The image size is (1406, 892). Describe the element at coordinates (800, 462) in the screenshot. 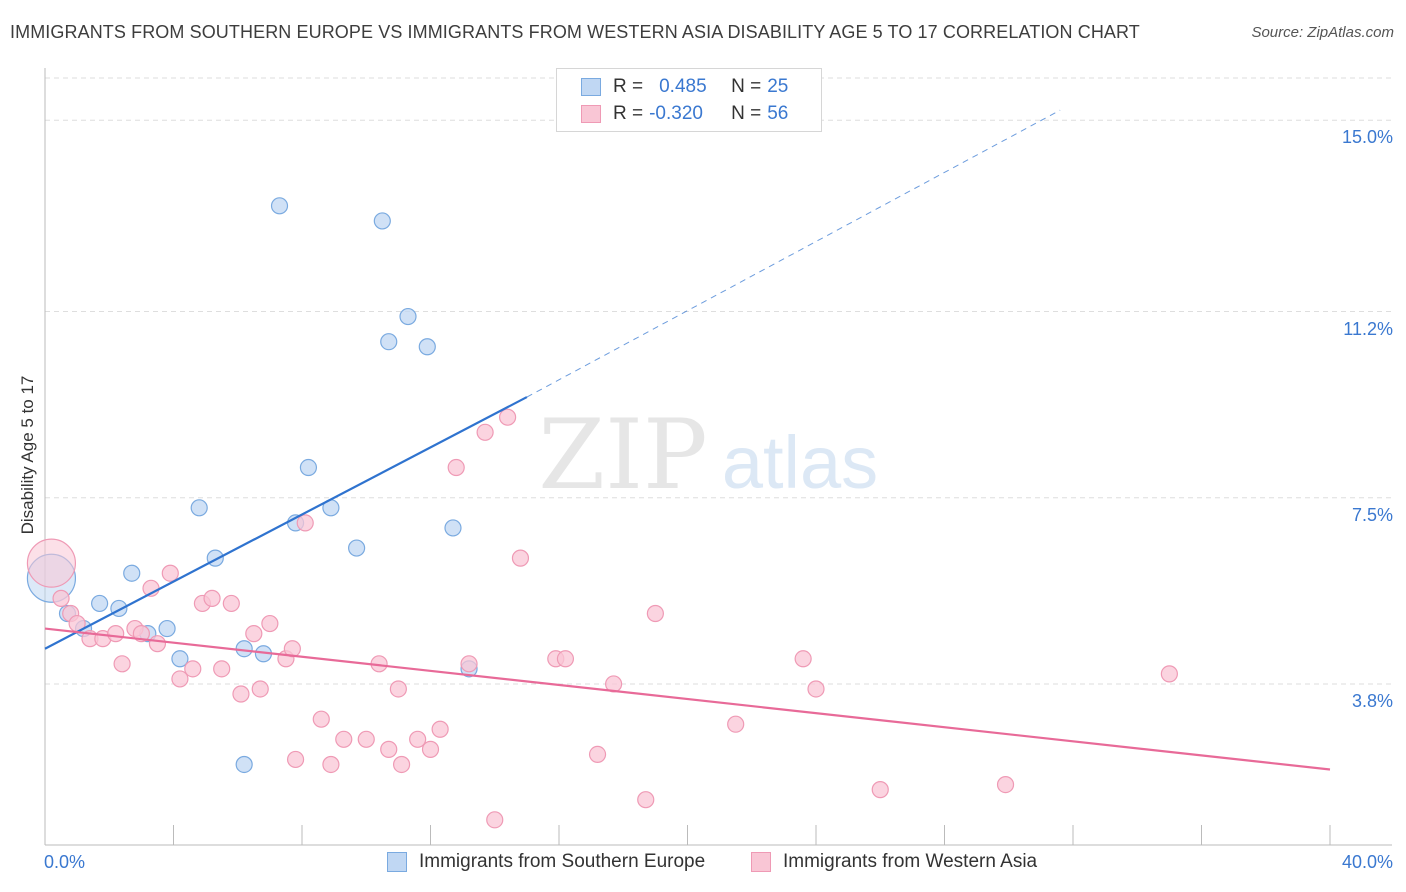

I see `watermark-atlas: atlas` at that location.